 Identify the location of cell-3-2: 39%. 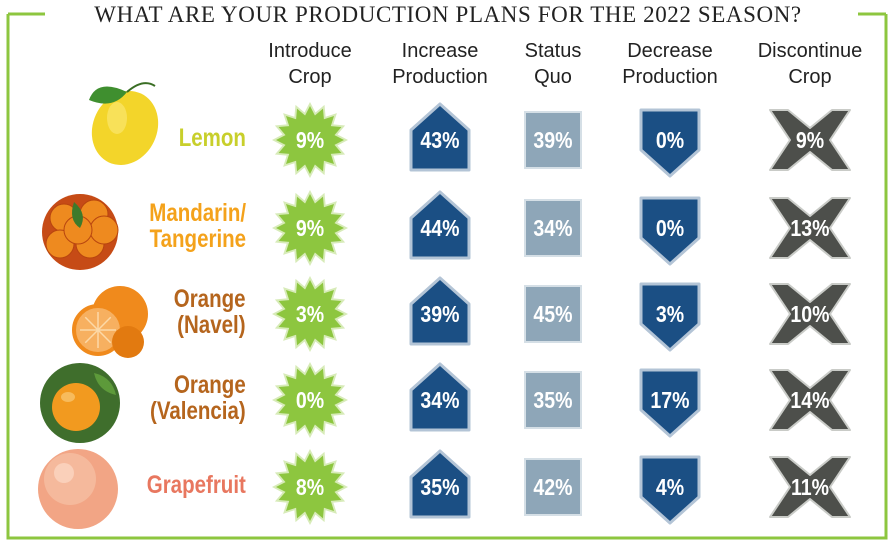
(440, 311).